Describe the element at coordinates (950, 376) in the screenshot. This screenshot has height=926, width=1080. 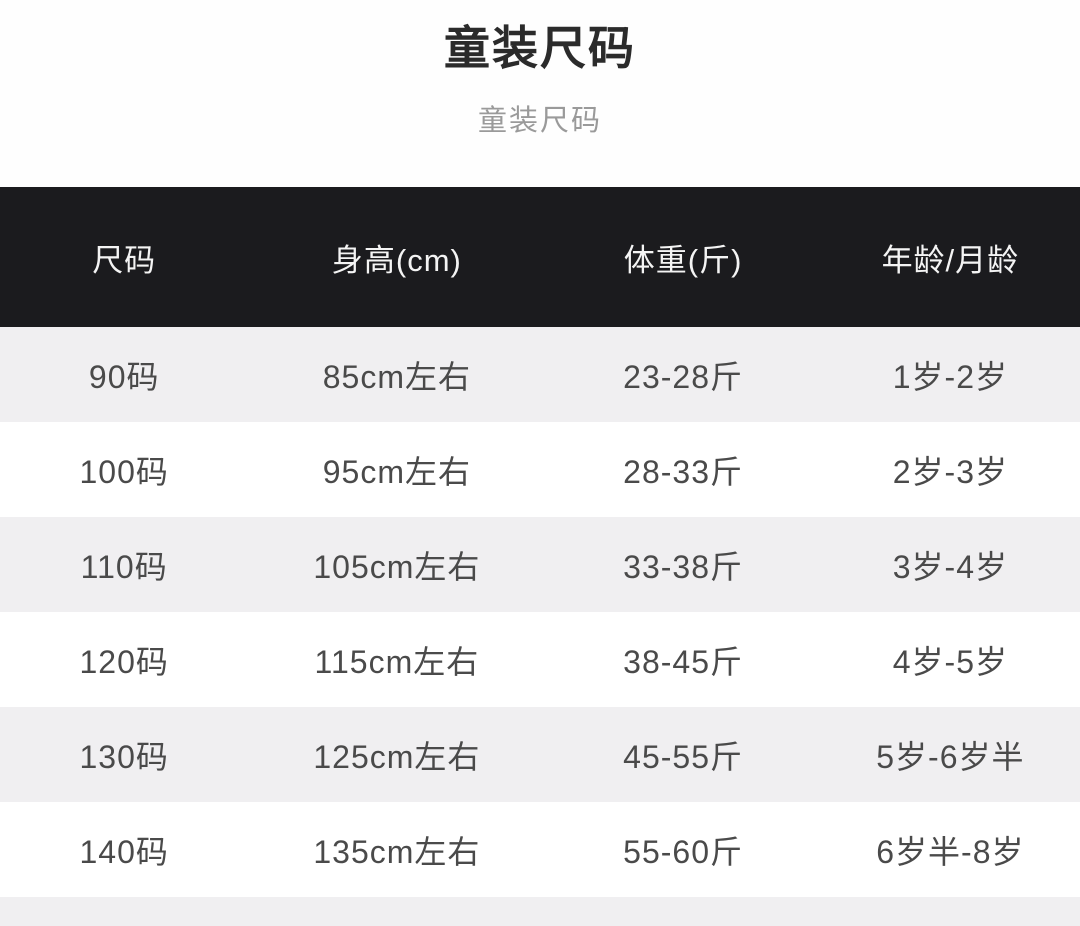
I see `cell-age: 1岁-2岁` at that location.